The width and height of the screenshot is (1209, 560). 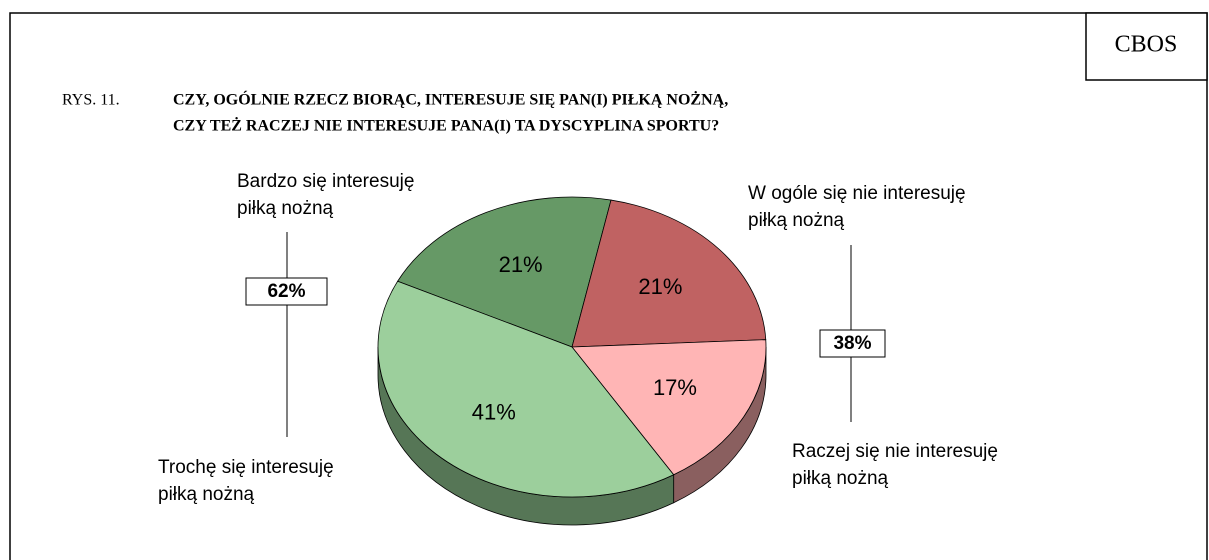 What do you see at coordinates (494, 411) in the screenshot?
I see `value-label: 41%` at bounding box center [494, 411].